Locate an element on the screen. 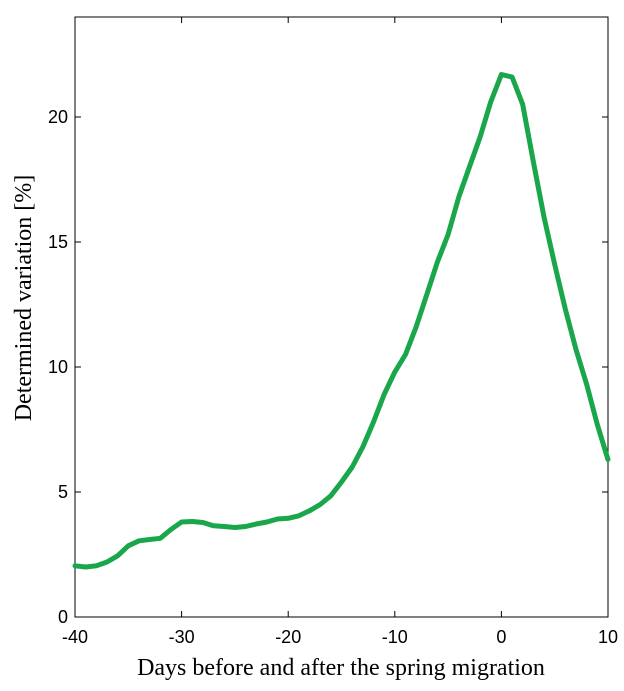  x-tick-label: -40 is located at coordinates (75, 637).